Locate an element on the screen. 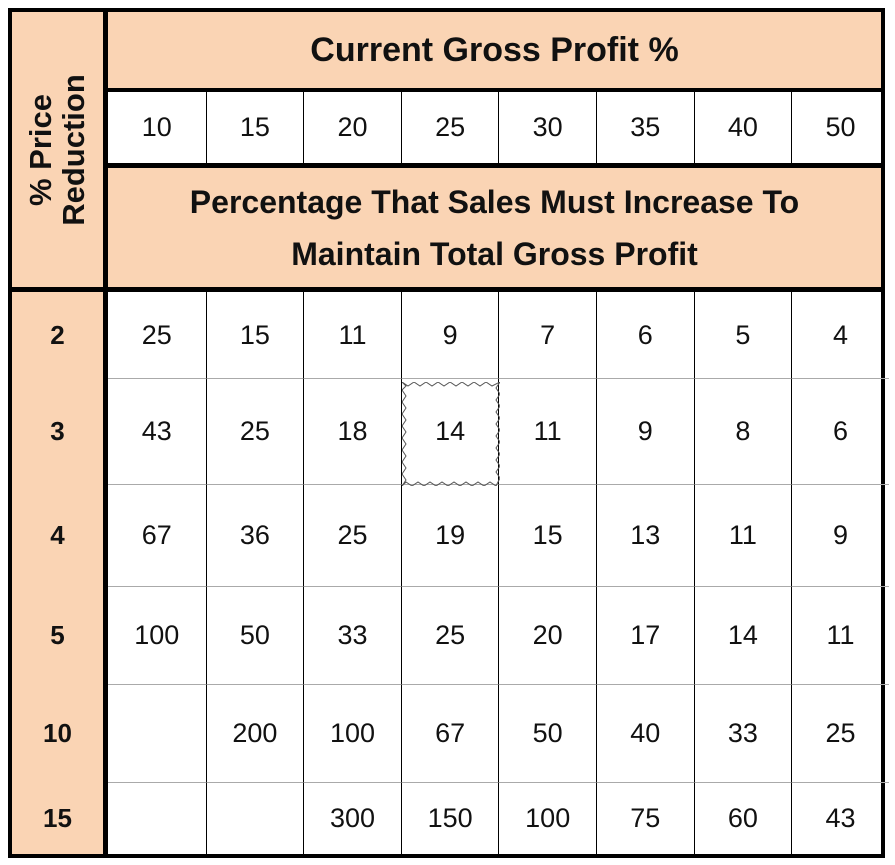  top-title: Current Gross Profit % is located at coordinates (494, 50).